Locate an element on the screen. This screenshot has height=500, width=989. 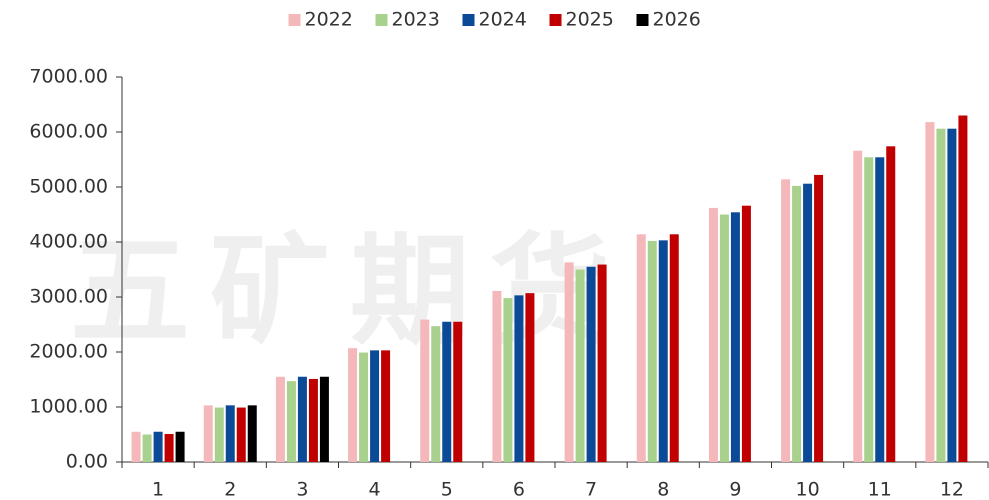
x-tick-label: 8 is located at coordinates (663, 489).